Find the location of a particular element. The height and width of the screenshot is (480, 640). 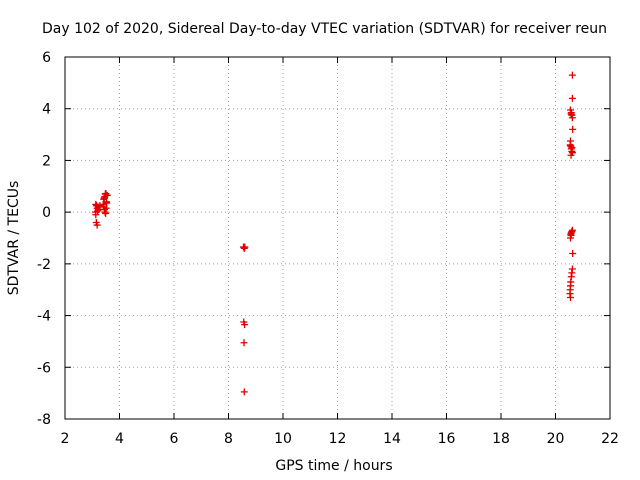

x-tick-label: 20 is located at coordinates (556, 439).